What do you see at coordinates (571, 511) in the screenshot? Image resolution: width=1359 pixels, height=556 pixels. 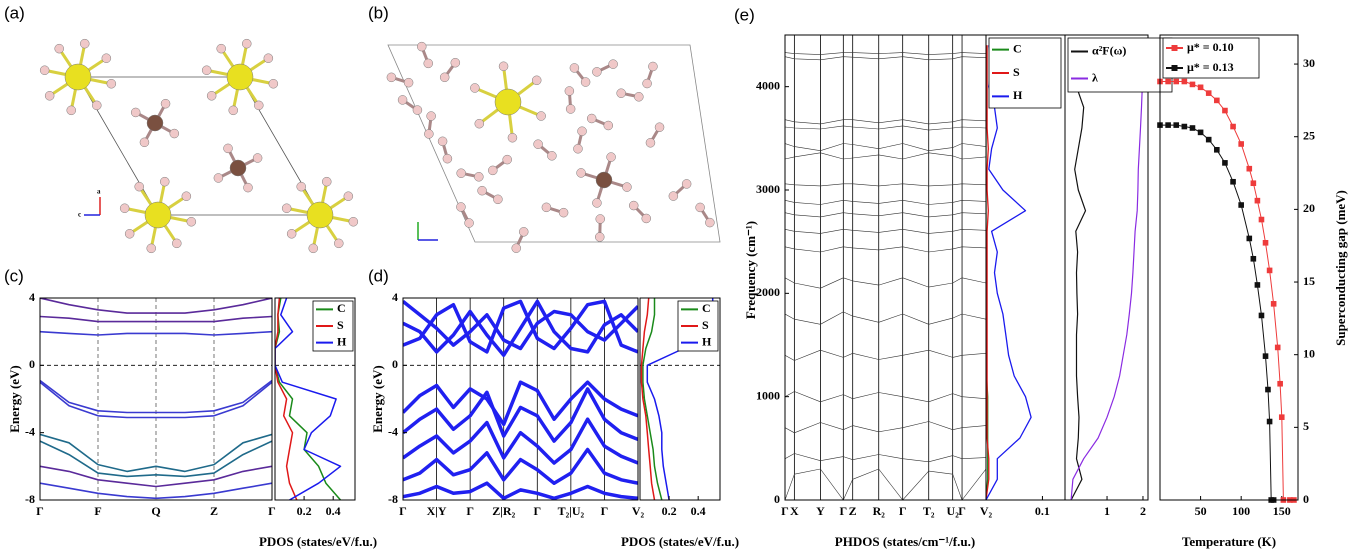 I see `x-tick-label: T₂|U₂` at bounding box center [571, 511].